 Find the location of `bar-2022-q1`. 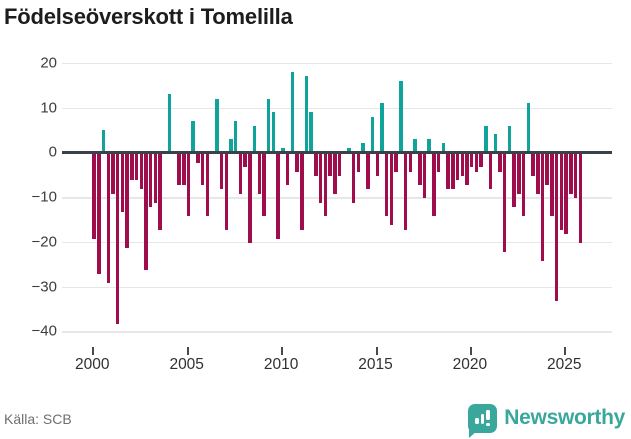

bar-2022-q1 is located at coordinates (509, 139).